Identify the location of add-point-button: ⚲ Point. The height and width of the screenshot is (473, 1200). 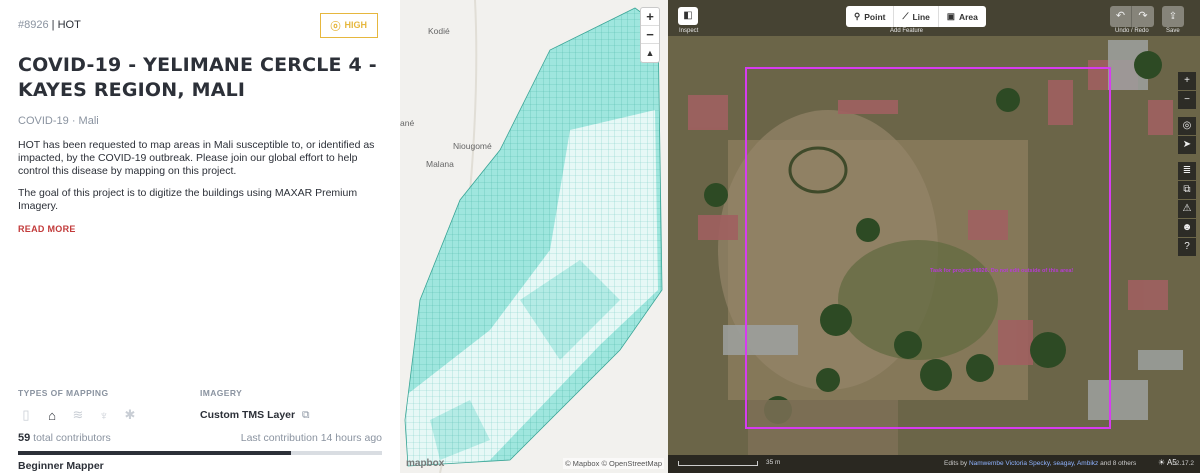
(870, 16).